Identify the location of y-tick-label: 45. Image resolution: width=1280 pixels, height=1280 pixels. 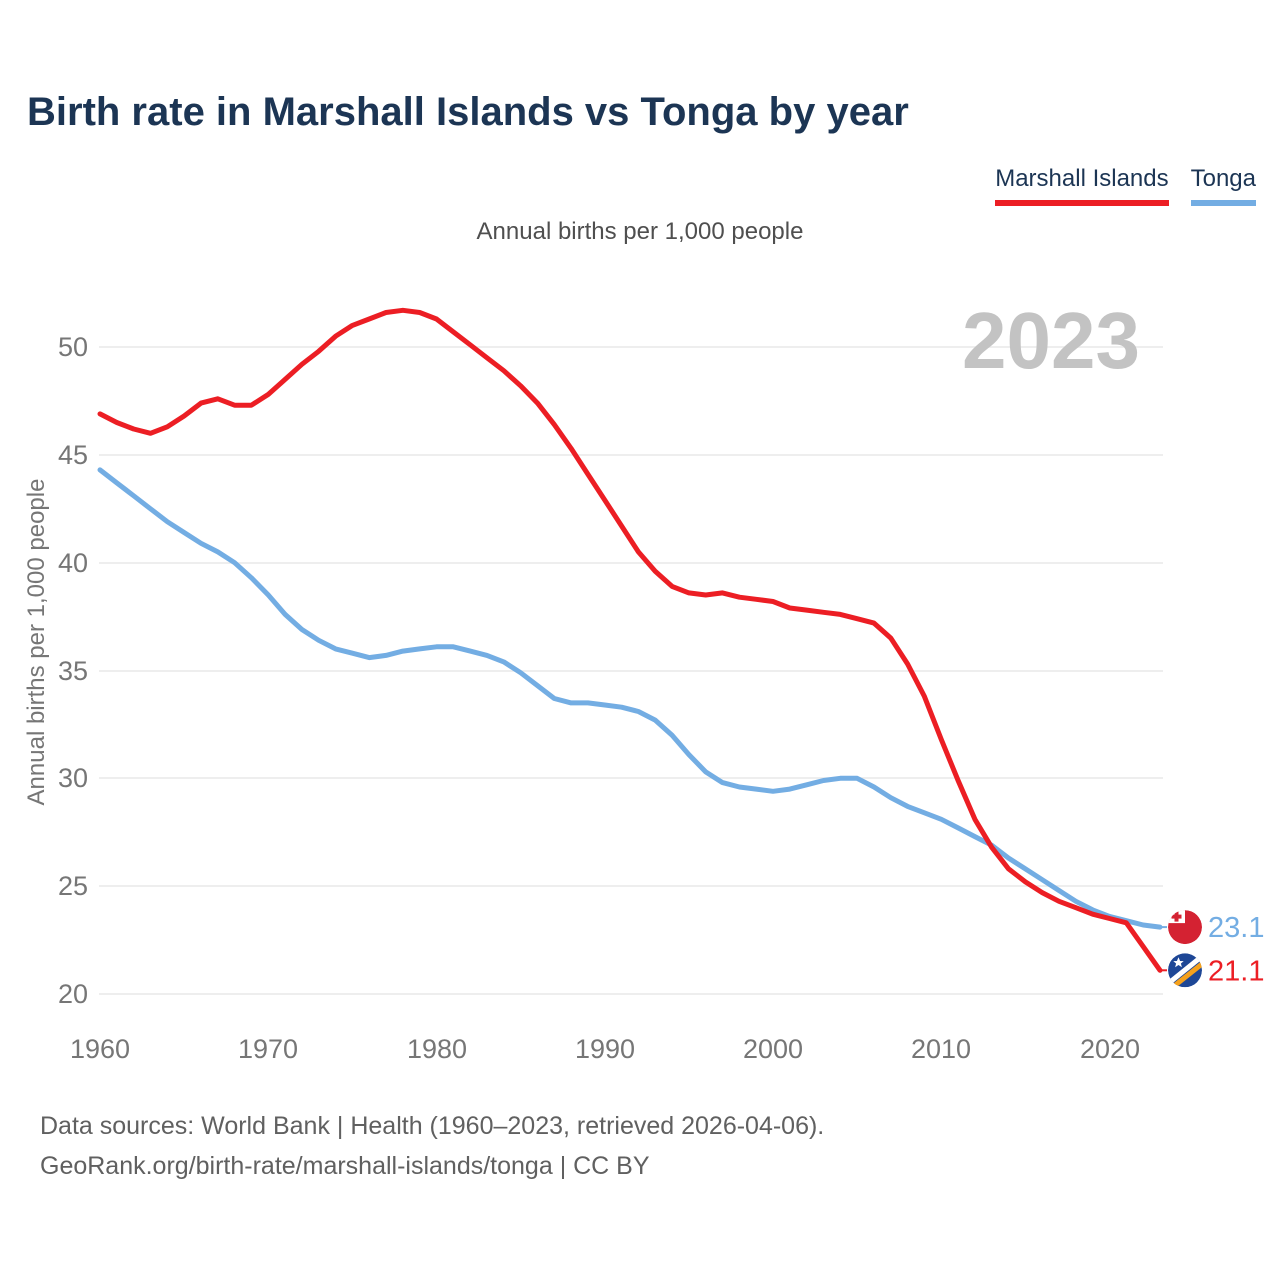
(73, 455).